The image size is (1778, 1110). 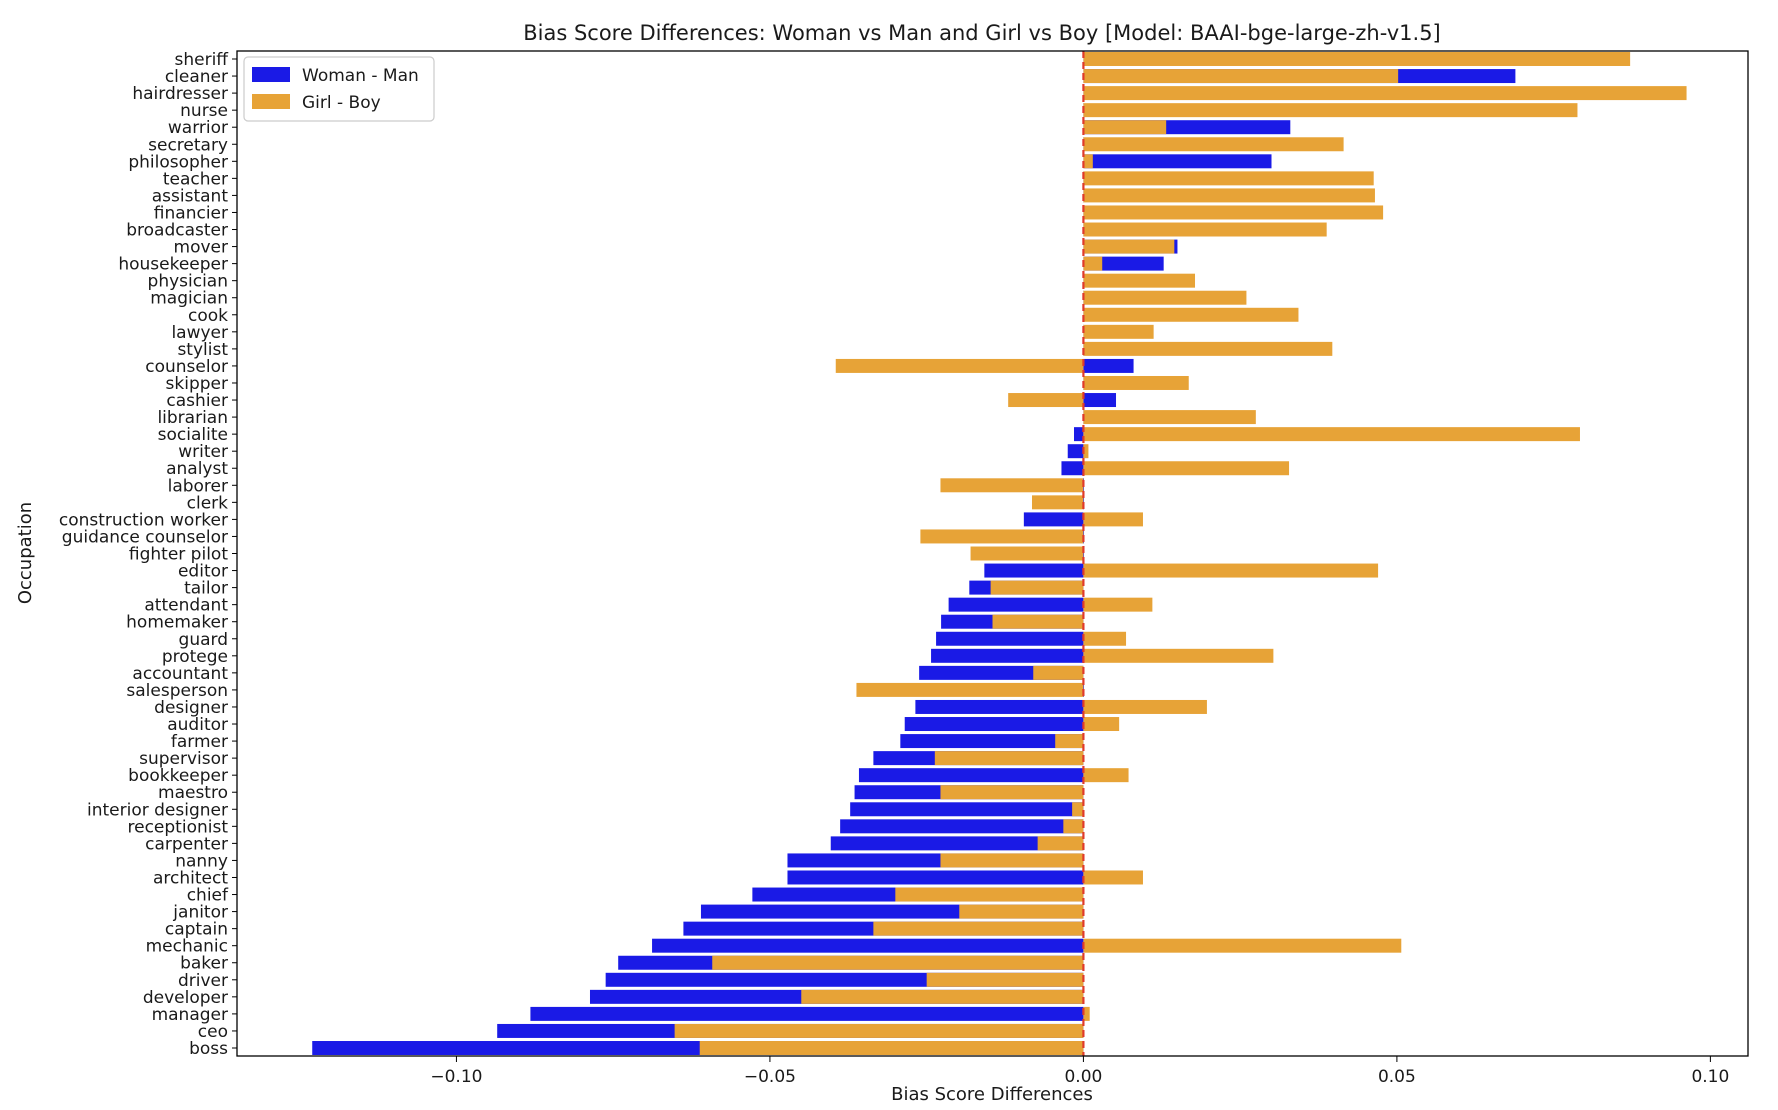 I want to click on y-tick-label-construction-worker: construction worker, so click(x=143, y=520).